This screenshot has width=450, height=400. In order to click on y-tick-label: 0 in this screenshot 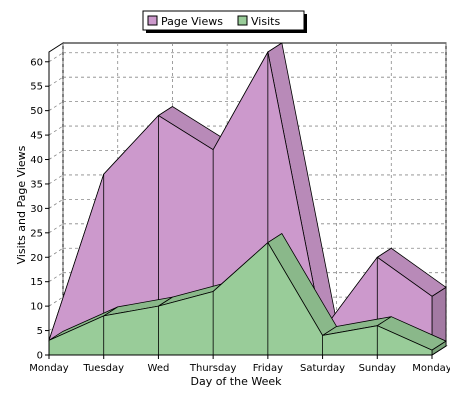, I will do `click(40, 356)`.